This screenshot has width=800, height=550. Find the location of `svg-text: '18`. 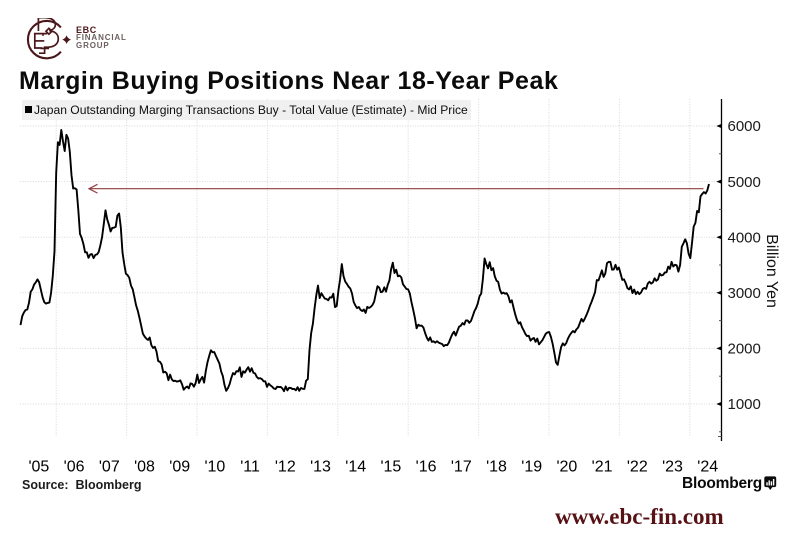

svg-text: '18 is located at coordinates (496, 467).